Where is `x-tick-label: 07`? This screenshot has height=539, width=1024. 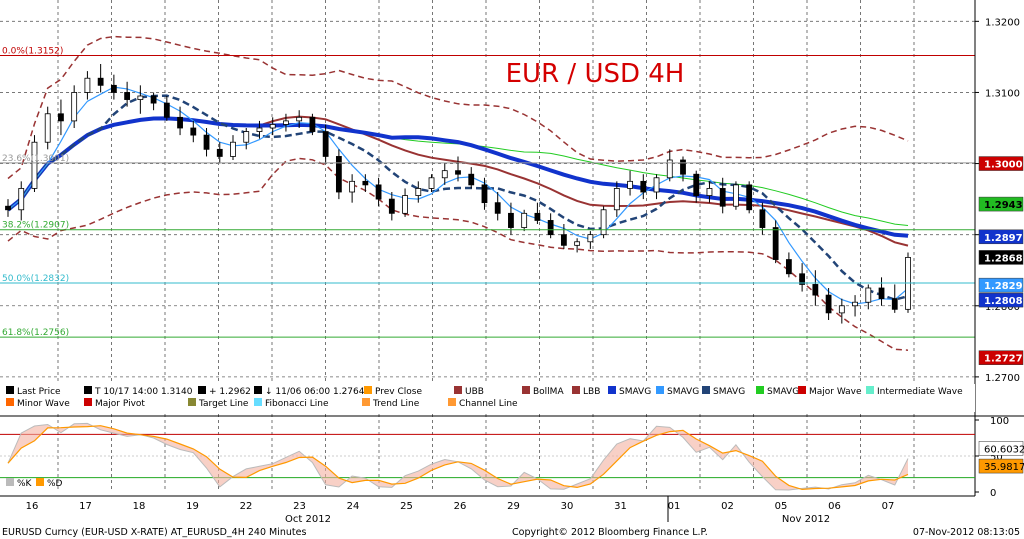
x-tick-label: 07 is located at coordinates (888, 506).